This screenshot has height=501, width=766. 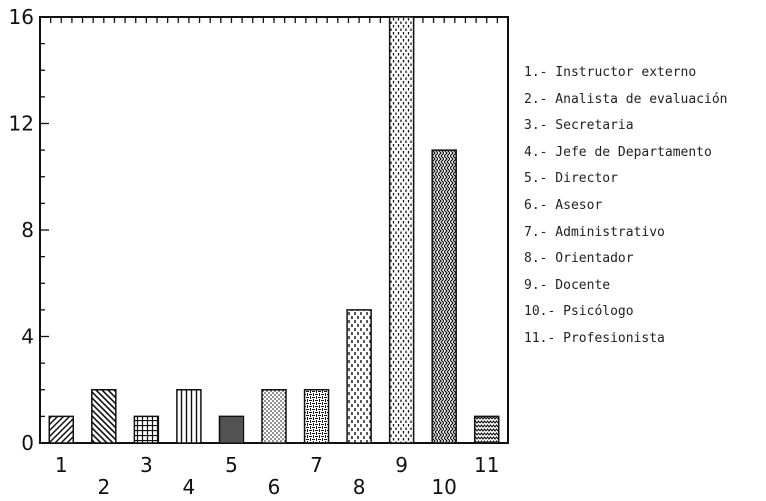 What do you see at coordinates (610, 72) in the screenshot?
I see `legend-item-1: 1.- Instructor externo` at bounding box center [610, 72].